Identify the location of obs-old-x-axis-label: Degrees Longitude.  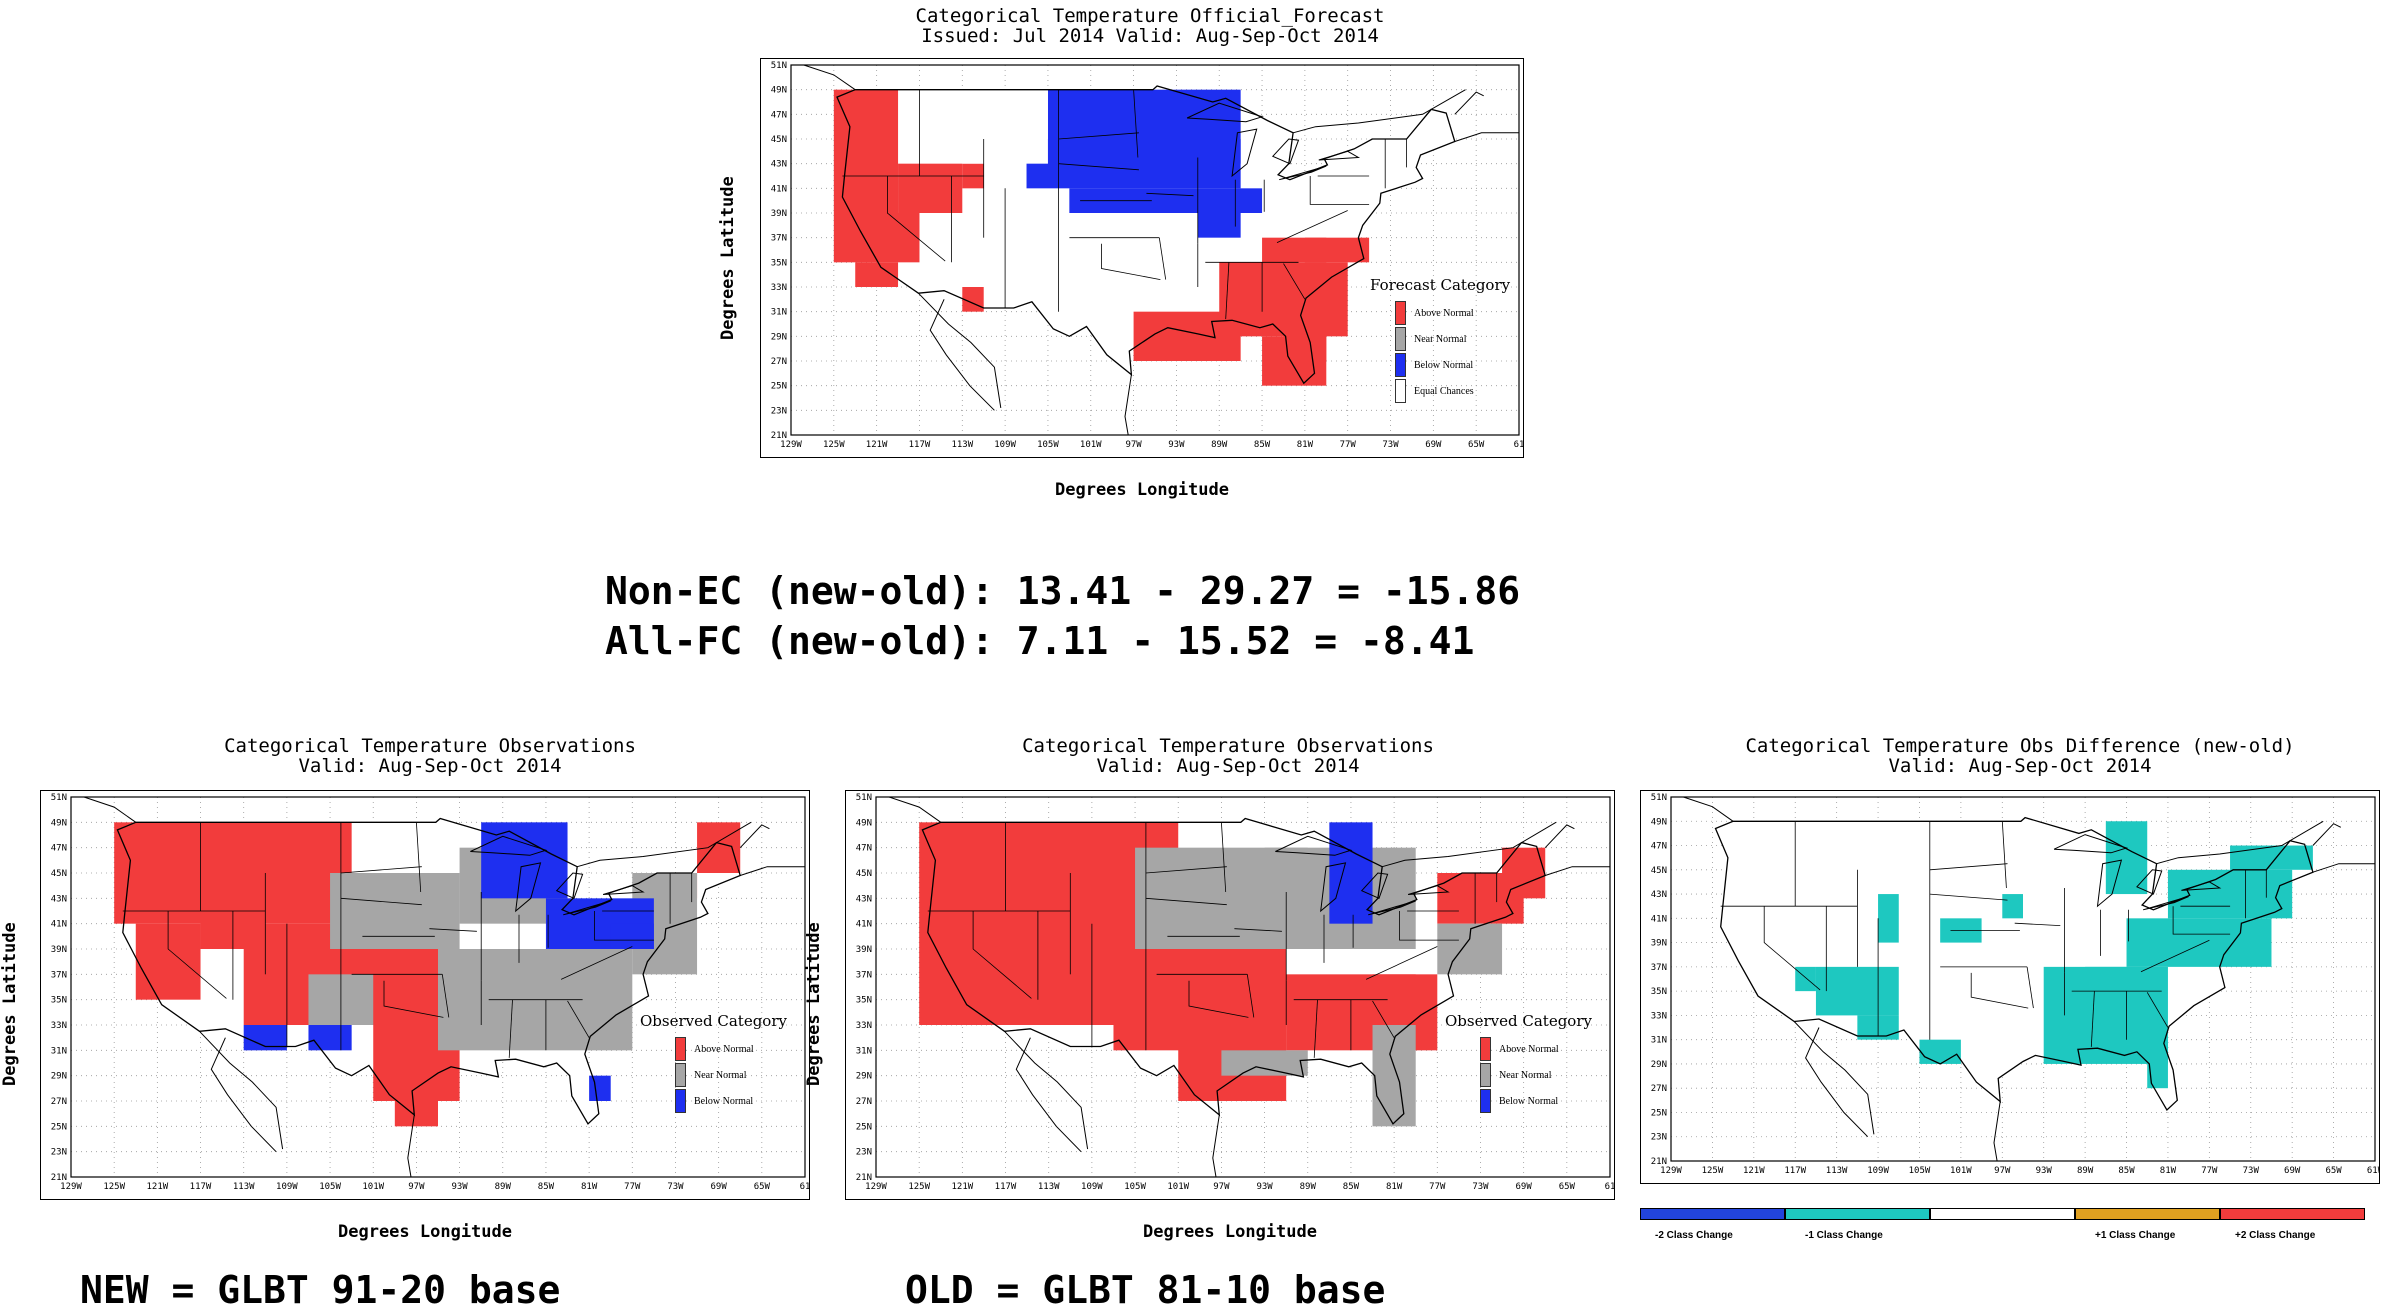
(1230, 1232).